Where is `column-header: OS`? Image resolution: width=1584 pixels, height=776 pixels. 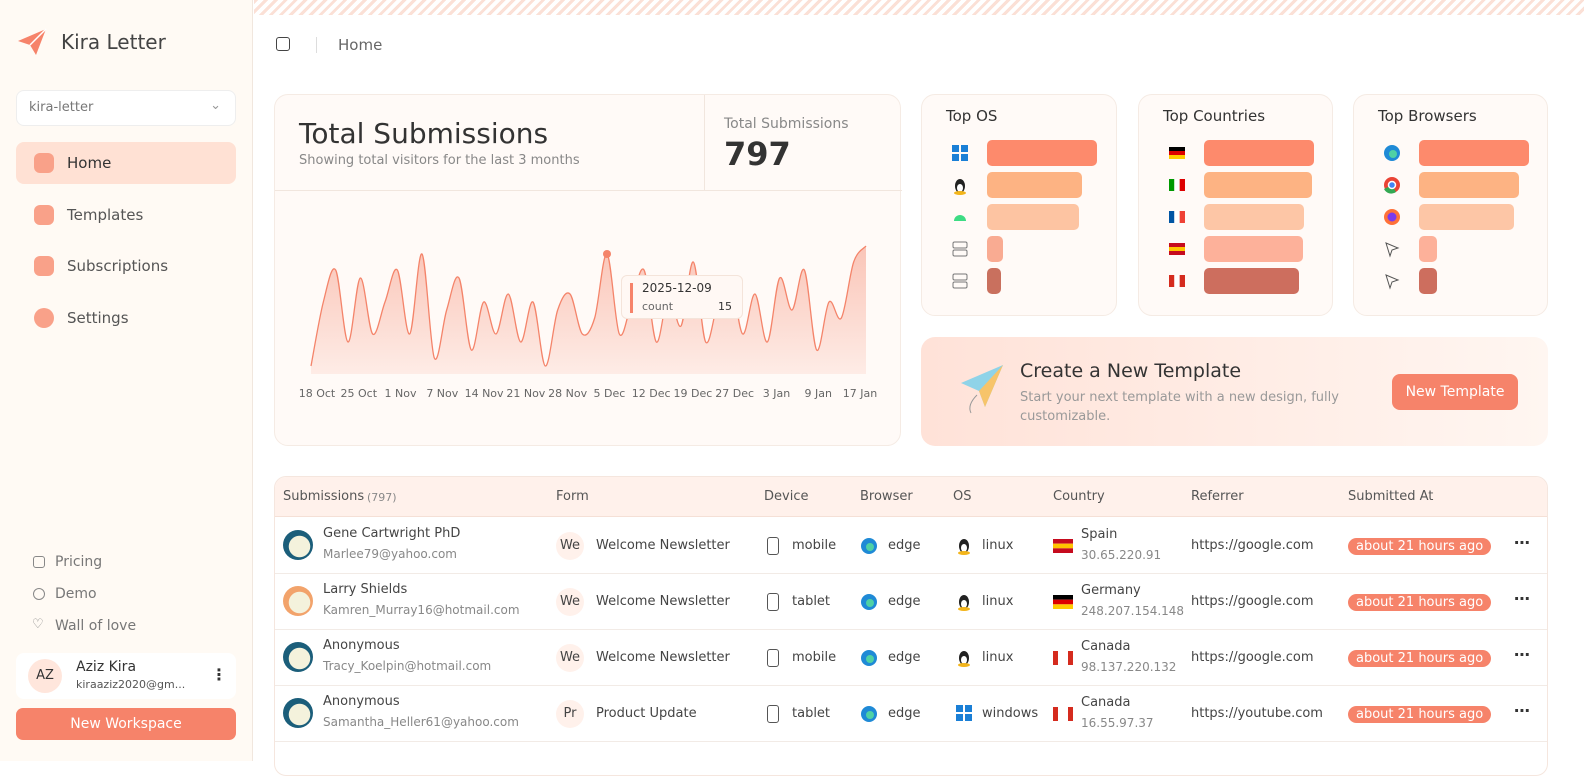 column-header: OS is located at coordinates (962, 496).